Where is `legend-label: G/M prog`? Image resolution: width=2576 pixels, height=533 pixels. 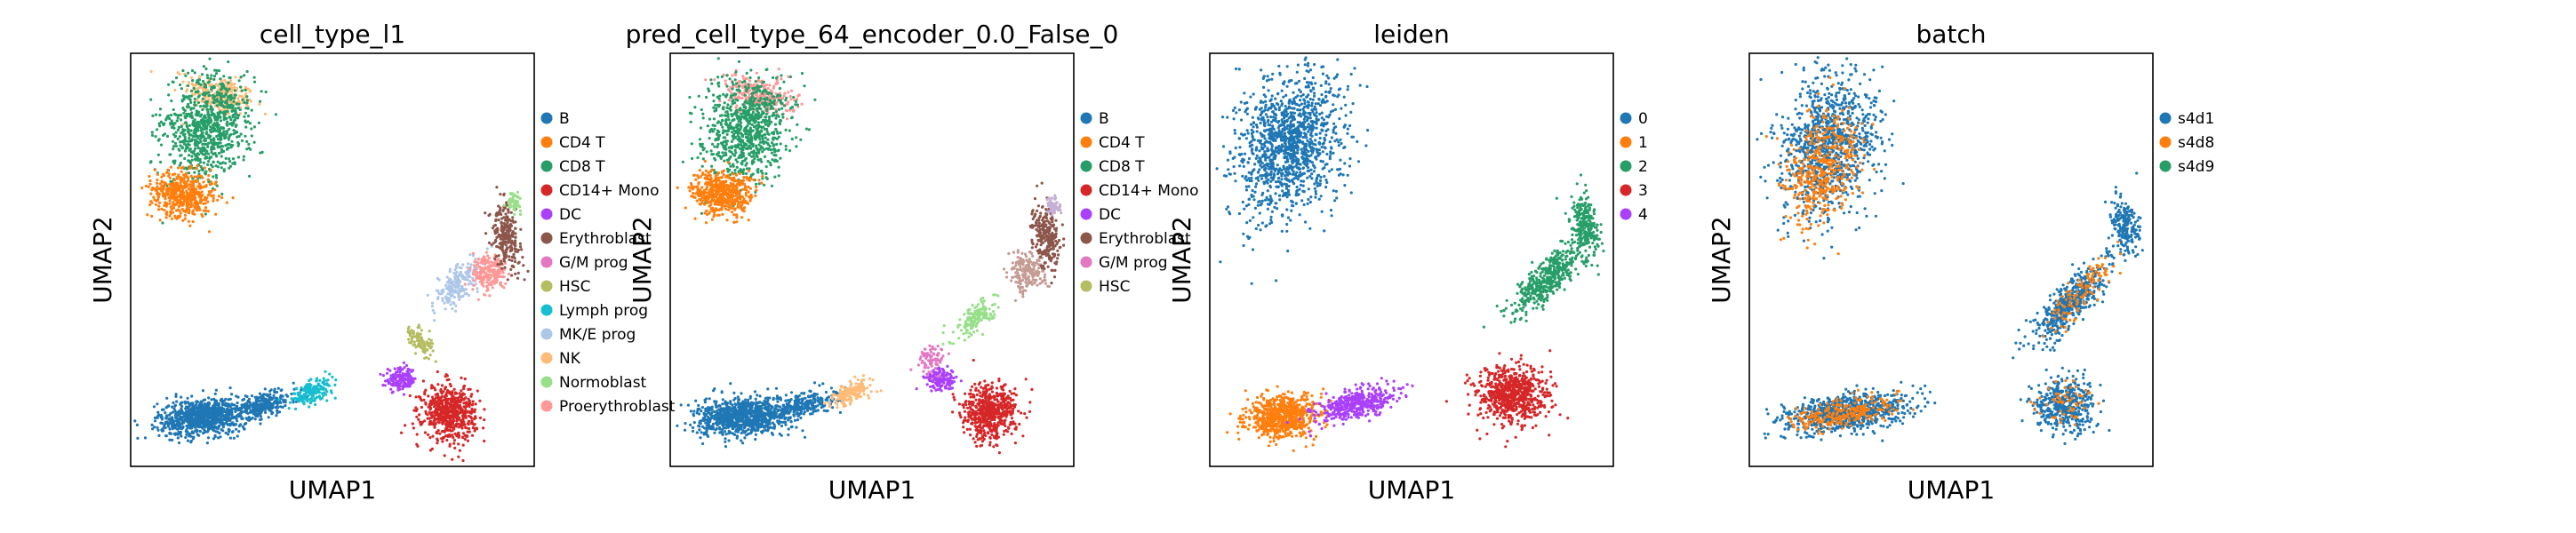
legend-label: G/M prog is located at coordinates (593, 263).